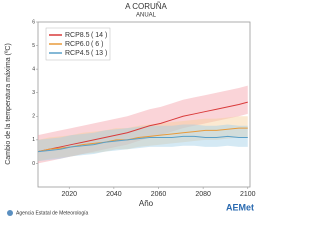  Describe the element at coordinates (159, 194) in the screenshot. I see `x-tick-label: 2060` at that location.